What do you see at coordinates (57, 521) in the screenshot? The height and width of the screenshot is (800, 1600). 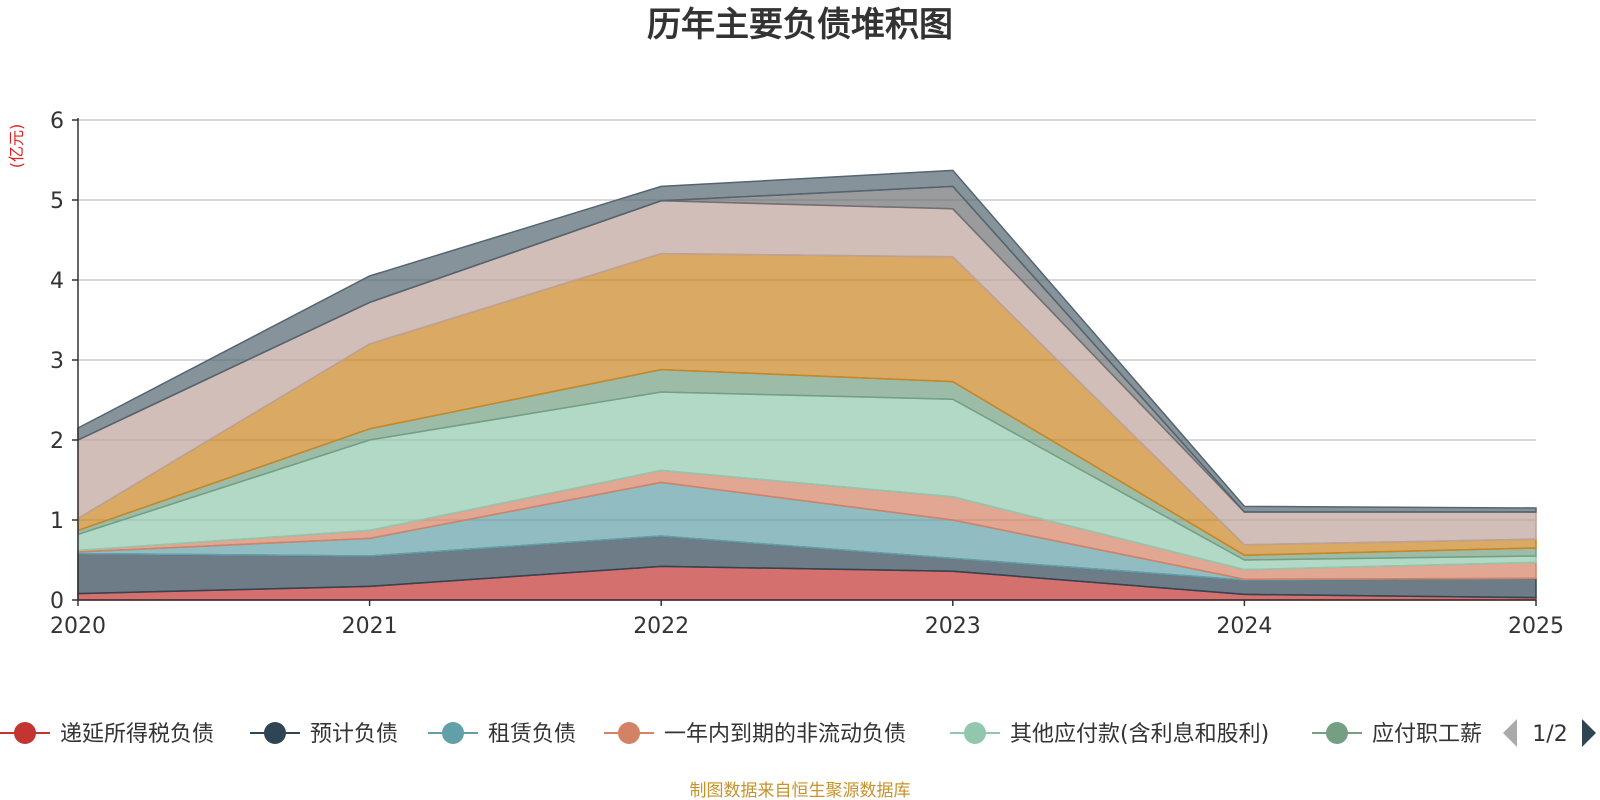 I see `y-tick-label: 1` at bounding box center [57, 521].